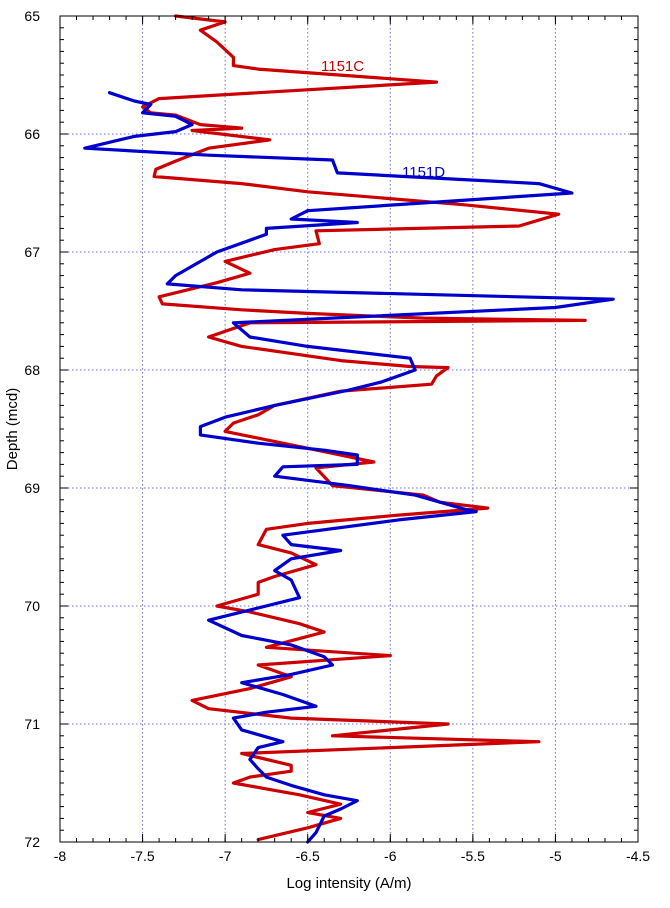  Describe the element at coordinates (423, 172) in the screenshot. I see `series-label-1151d: 1151D` at that location.